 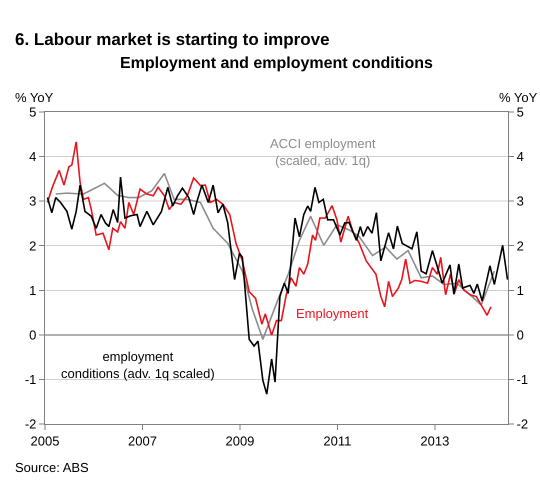 I want to click on y-tick-label: 4, so click(x=32, y=156).